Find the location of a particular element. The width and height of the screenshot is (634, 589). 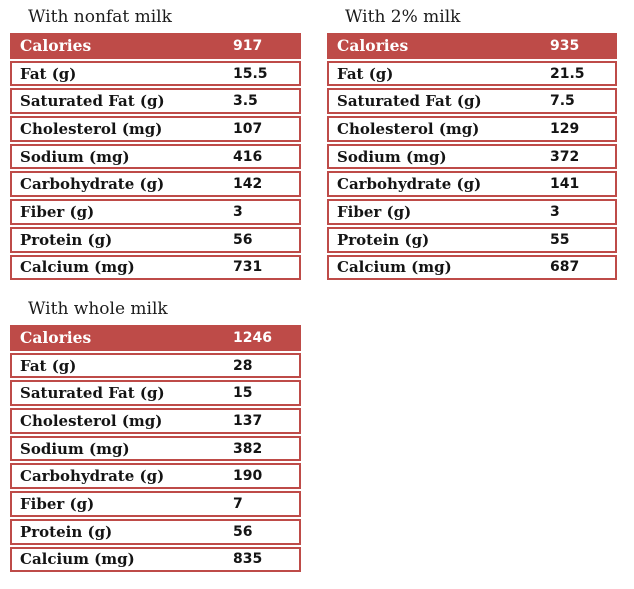

table-row: Saturated Fat (g) 7.5 is located at coordinates (472, 101).